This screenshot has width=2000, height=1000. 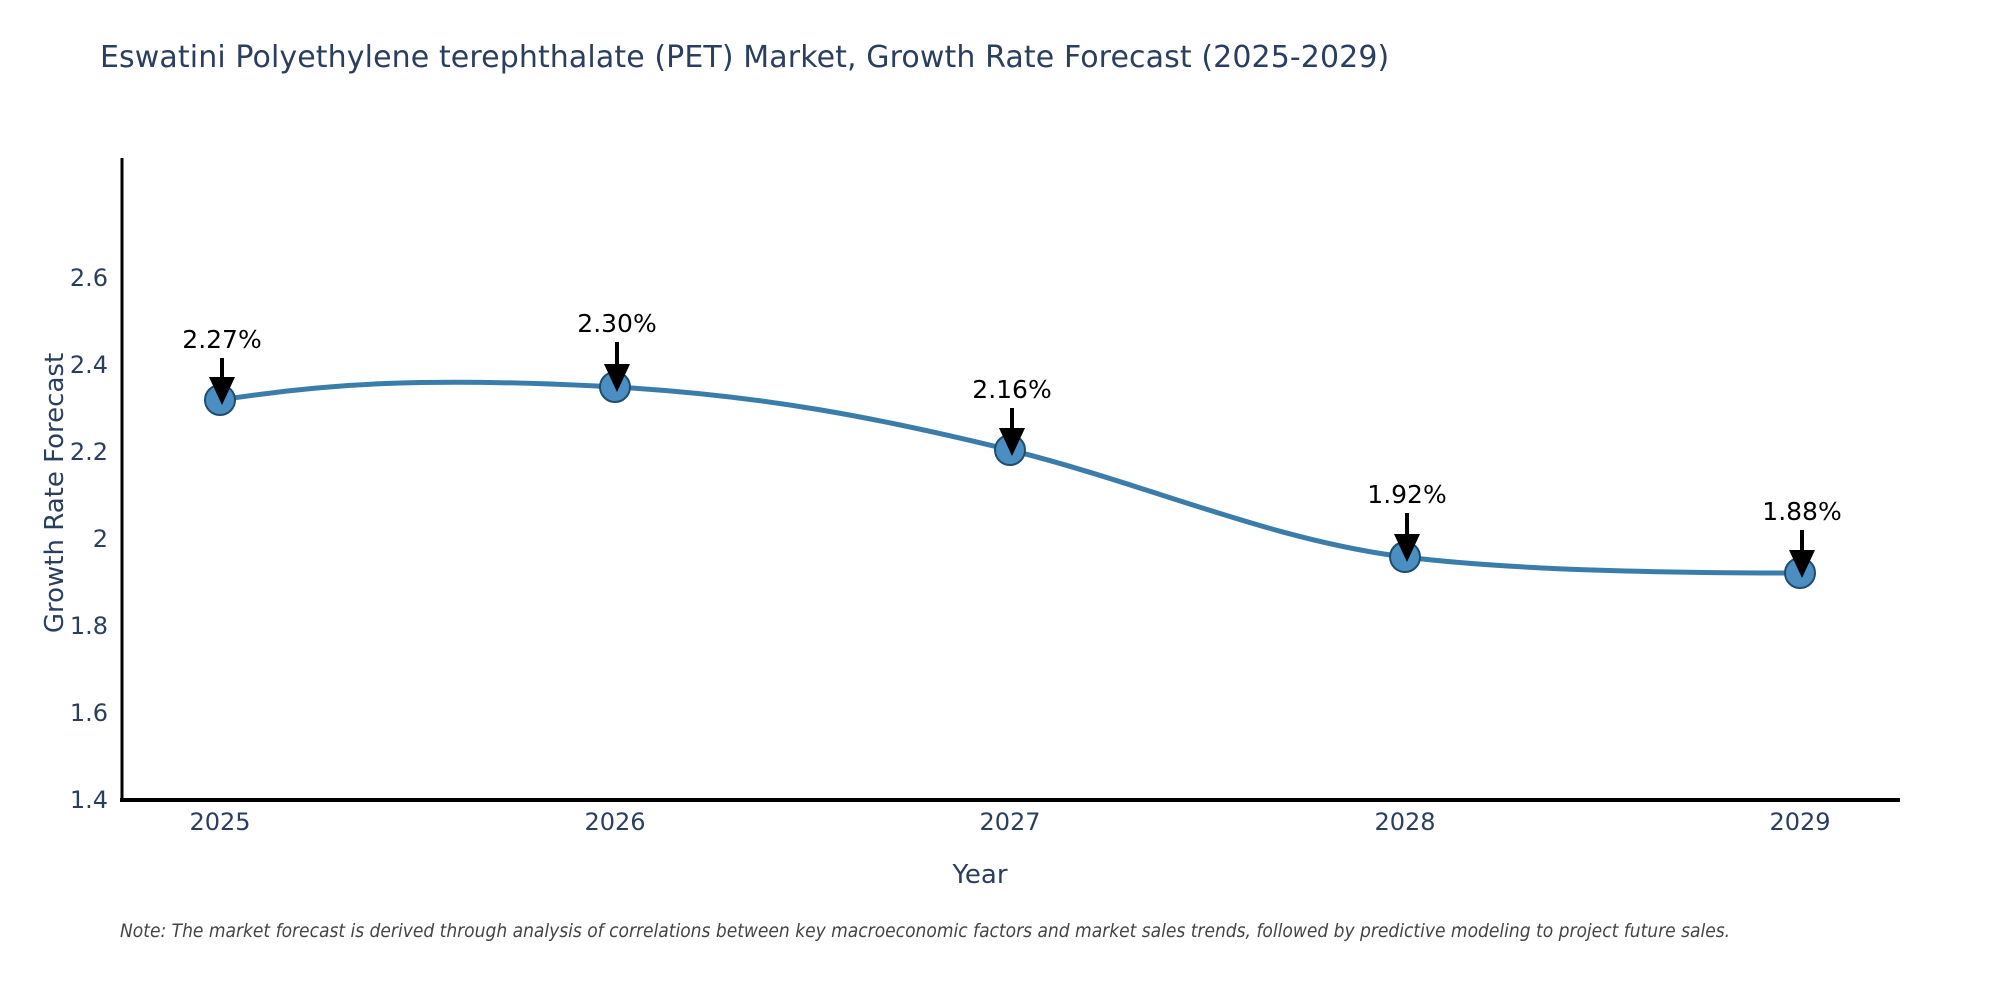 What do you see at coordinates (88, 626) in the screenshot?
I see `y-tick-label: 1.8` at bounding box center [88, 626].